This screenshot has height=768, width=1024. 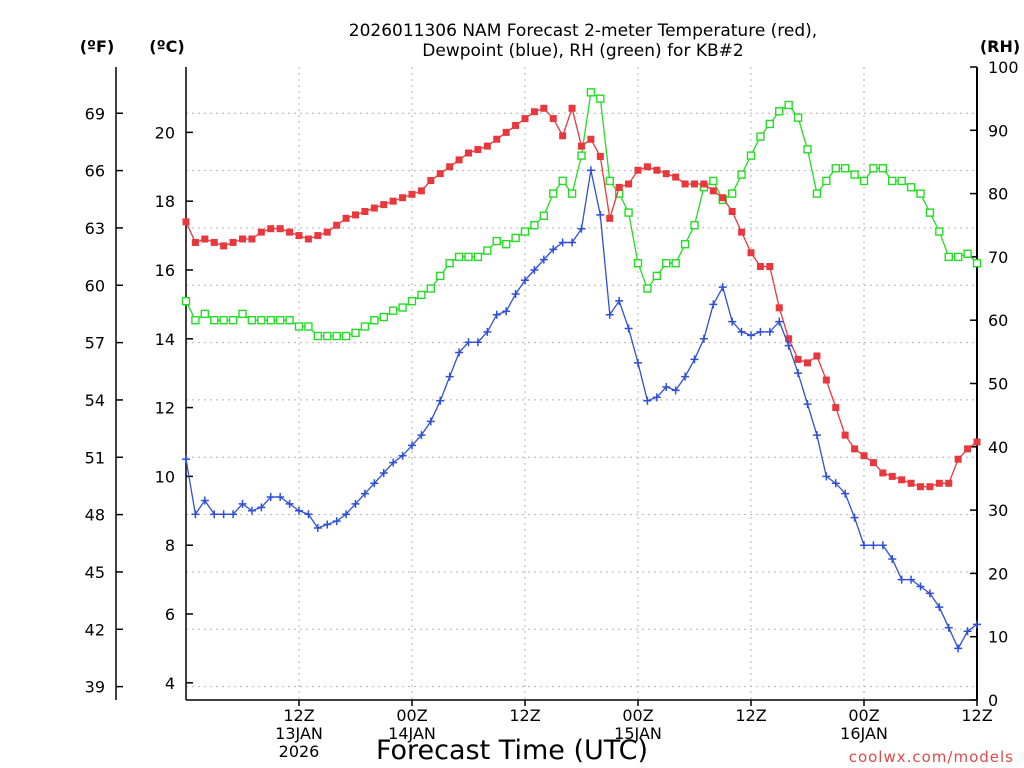 I want to click on fahrenheit-tick-label: 54, so click(x=95, y=400).